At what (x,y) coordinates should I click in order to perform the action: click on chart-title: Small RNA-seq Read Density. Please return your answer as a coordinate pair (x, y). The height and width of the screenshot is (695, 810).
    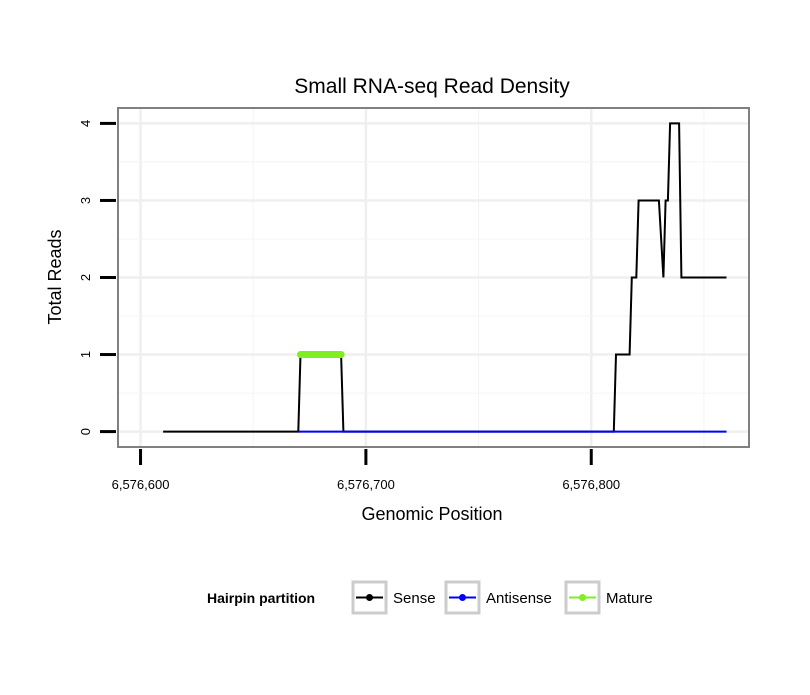
    Looking at the image, I should click on (432, 86).